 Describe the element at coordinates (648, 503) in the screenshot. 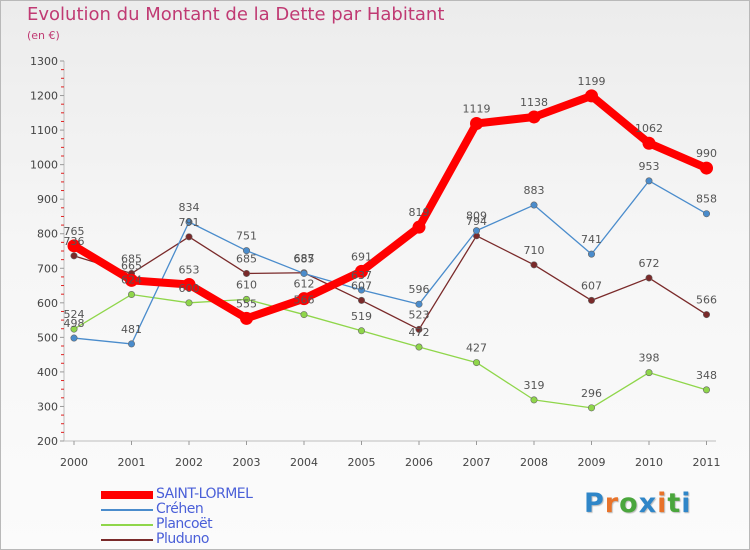

I see `logo-letter: x` at that location.